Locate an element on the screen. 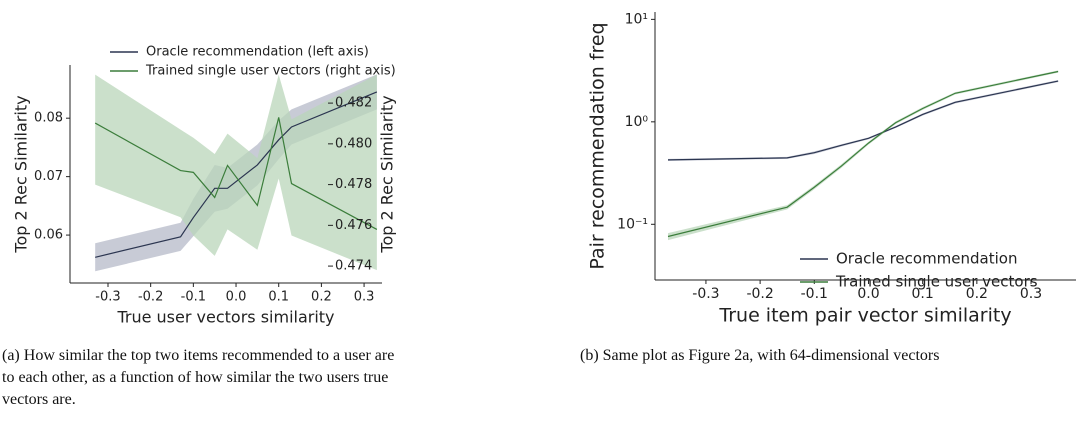  y-axis-label: Pair recommendation freq is located at coordinates (598, 145).